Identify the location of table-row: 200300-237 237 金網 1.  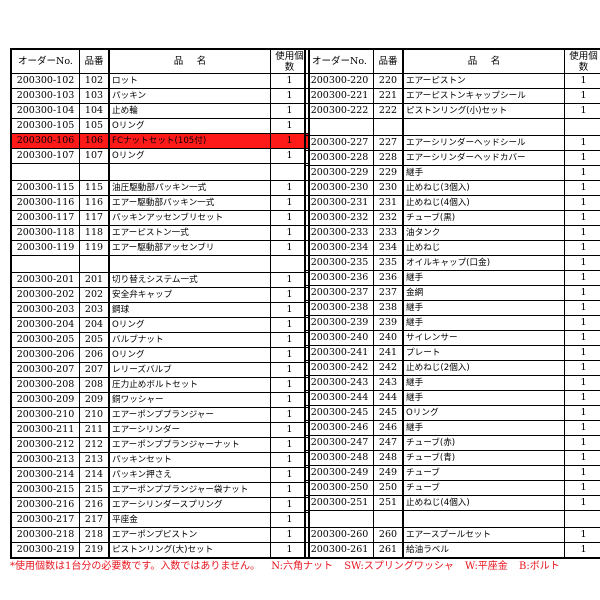
(452, 293).